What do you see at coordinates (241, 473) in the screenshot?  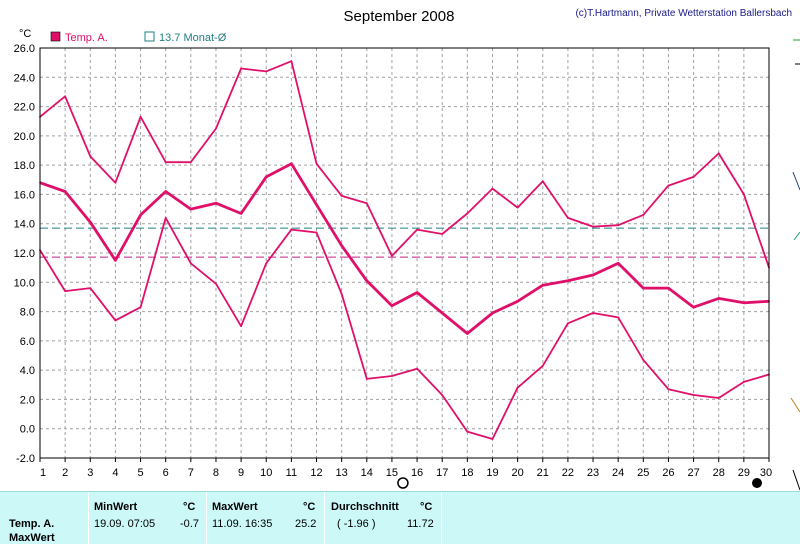 I see `x-tick-label: 9` at bounding box center [241, 473].